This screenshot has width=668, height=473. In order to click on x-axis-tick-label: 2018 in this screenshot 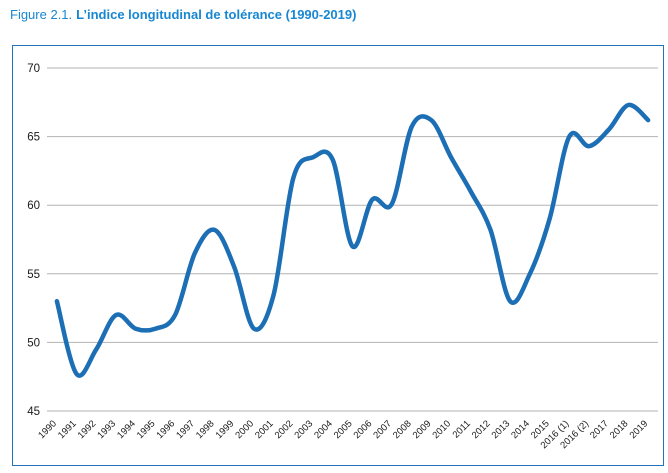, I will do `click(619, 429)`.